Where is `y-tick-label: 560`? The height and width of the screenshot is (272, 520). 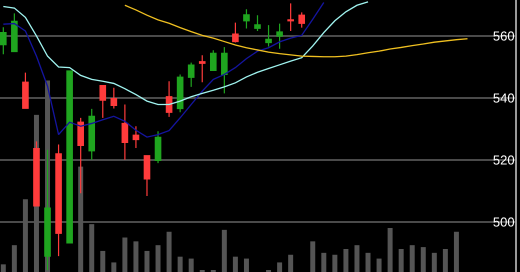 y-tick-label: 560 is located at coordinates (503, 36).